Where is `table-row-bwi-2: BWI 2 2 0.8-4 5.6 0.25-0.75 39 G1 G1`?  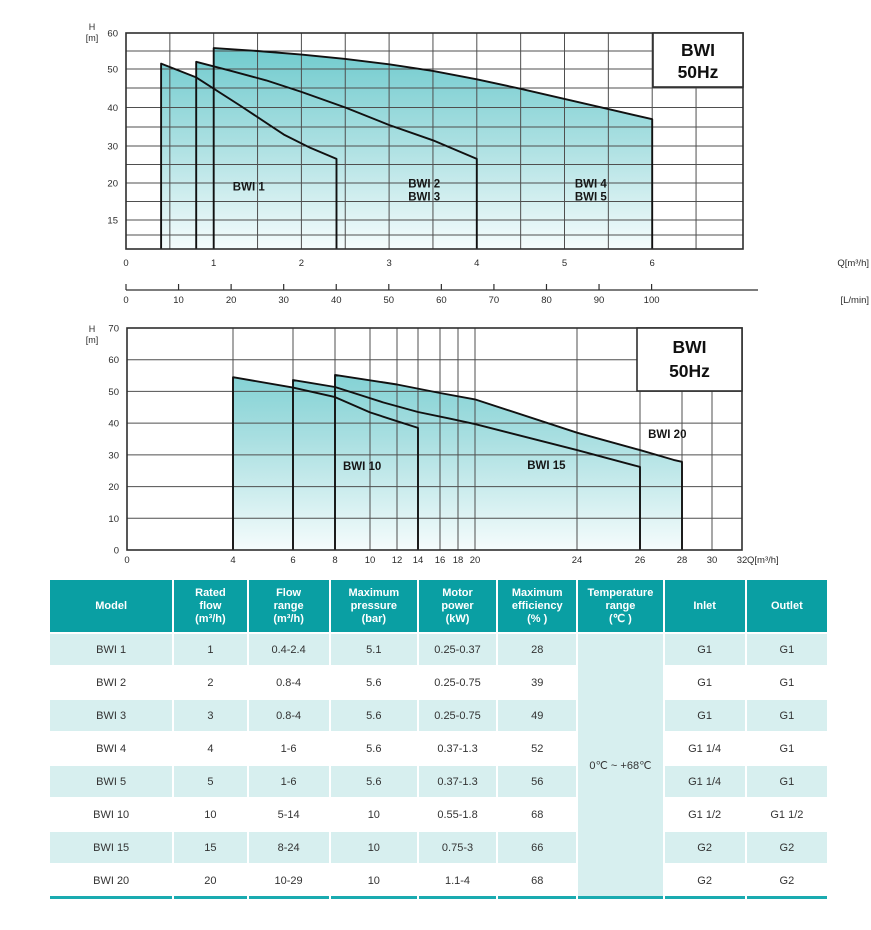 table-row-bwi-2: BWI 2 2 0.8-4 5.6 0.25-0.75 39 G1 G1 is located at coordinates (438, 682).